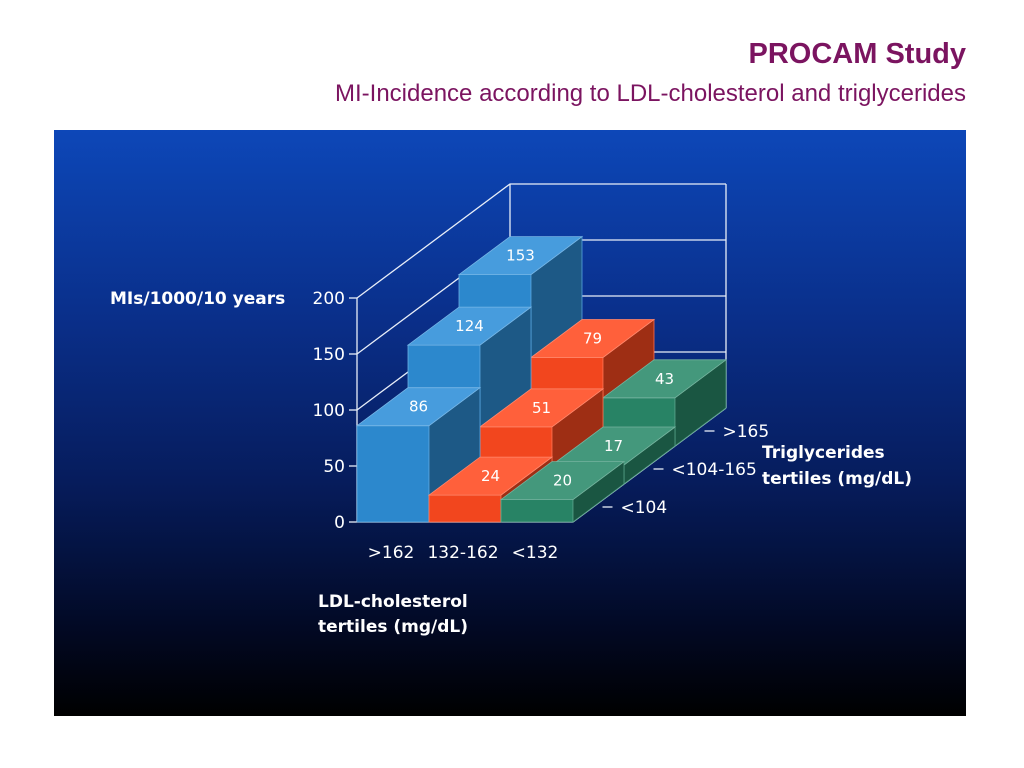 The width and height of the screenshot is (1024, 768). Describe the element at coordinates (391, 553) in the screenshot. I see `x-tick-label: >162` at that location.